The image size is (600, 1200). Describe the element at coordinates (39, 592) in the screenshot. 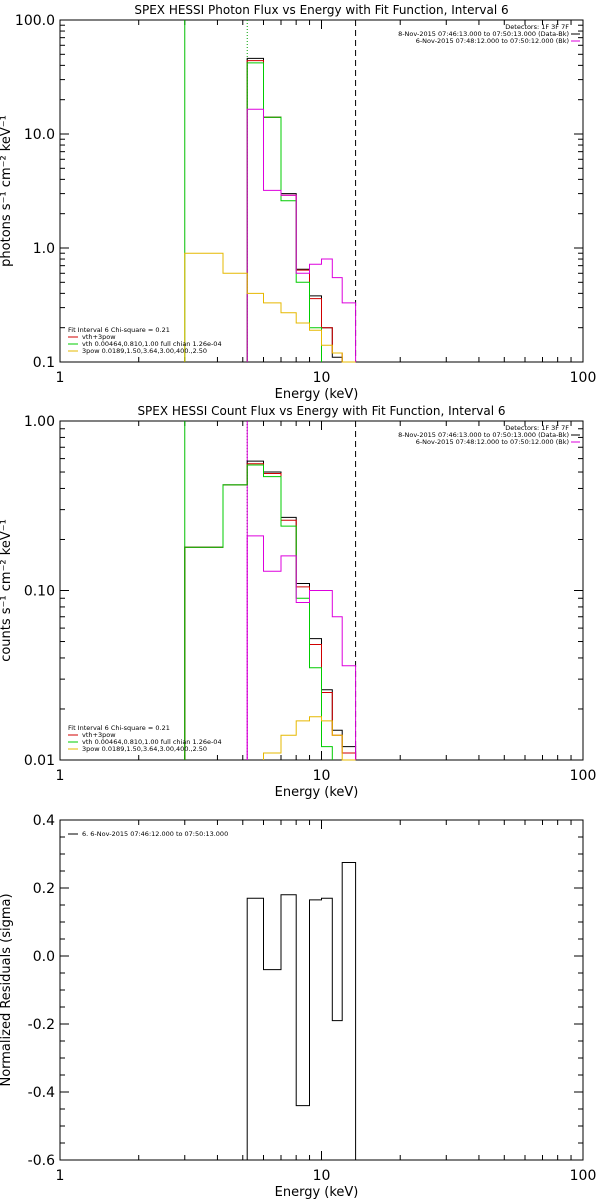

I see `y-tick-label: 0.10` at that location.